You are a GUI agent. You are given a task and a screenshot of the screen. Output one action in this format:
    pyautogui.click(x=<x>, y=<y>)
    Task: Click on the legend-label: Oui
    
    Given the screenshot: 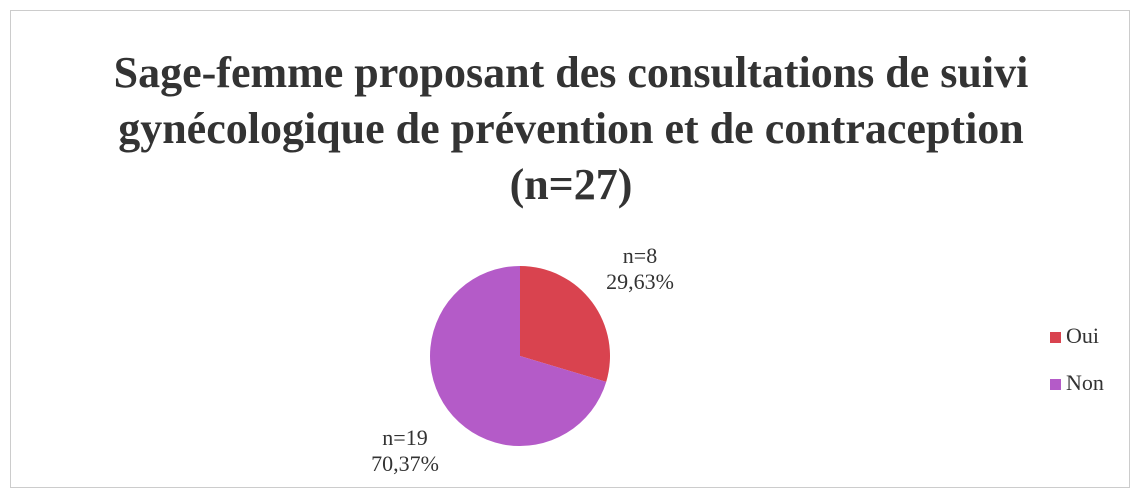 What is the action you would take?
    pyautogui.click(x=1082, y=335)
    